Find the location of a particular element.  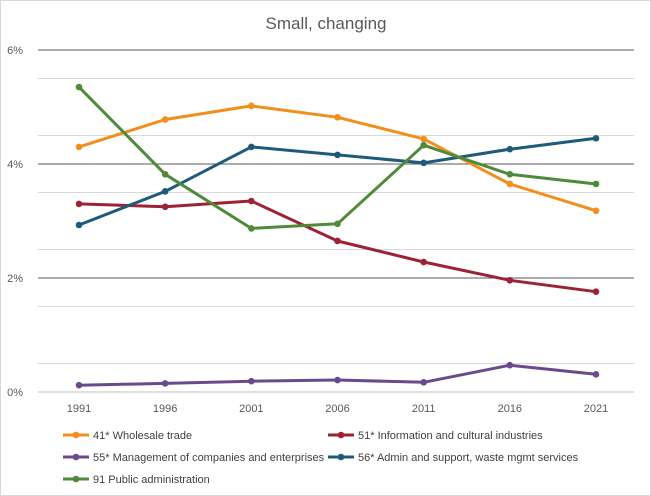

legend-item: 41* Wholesale trade is located at coordinates (127, 436).